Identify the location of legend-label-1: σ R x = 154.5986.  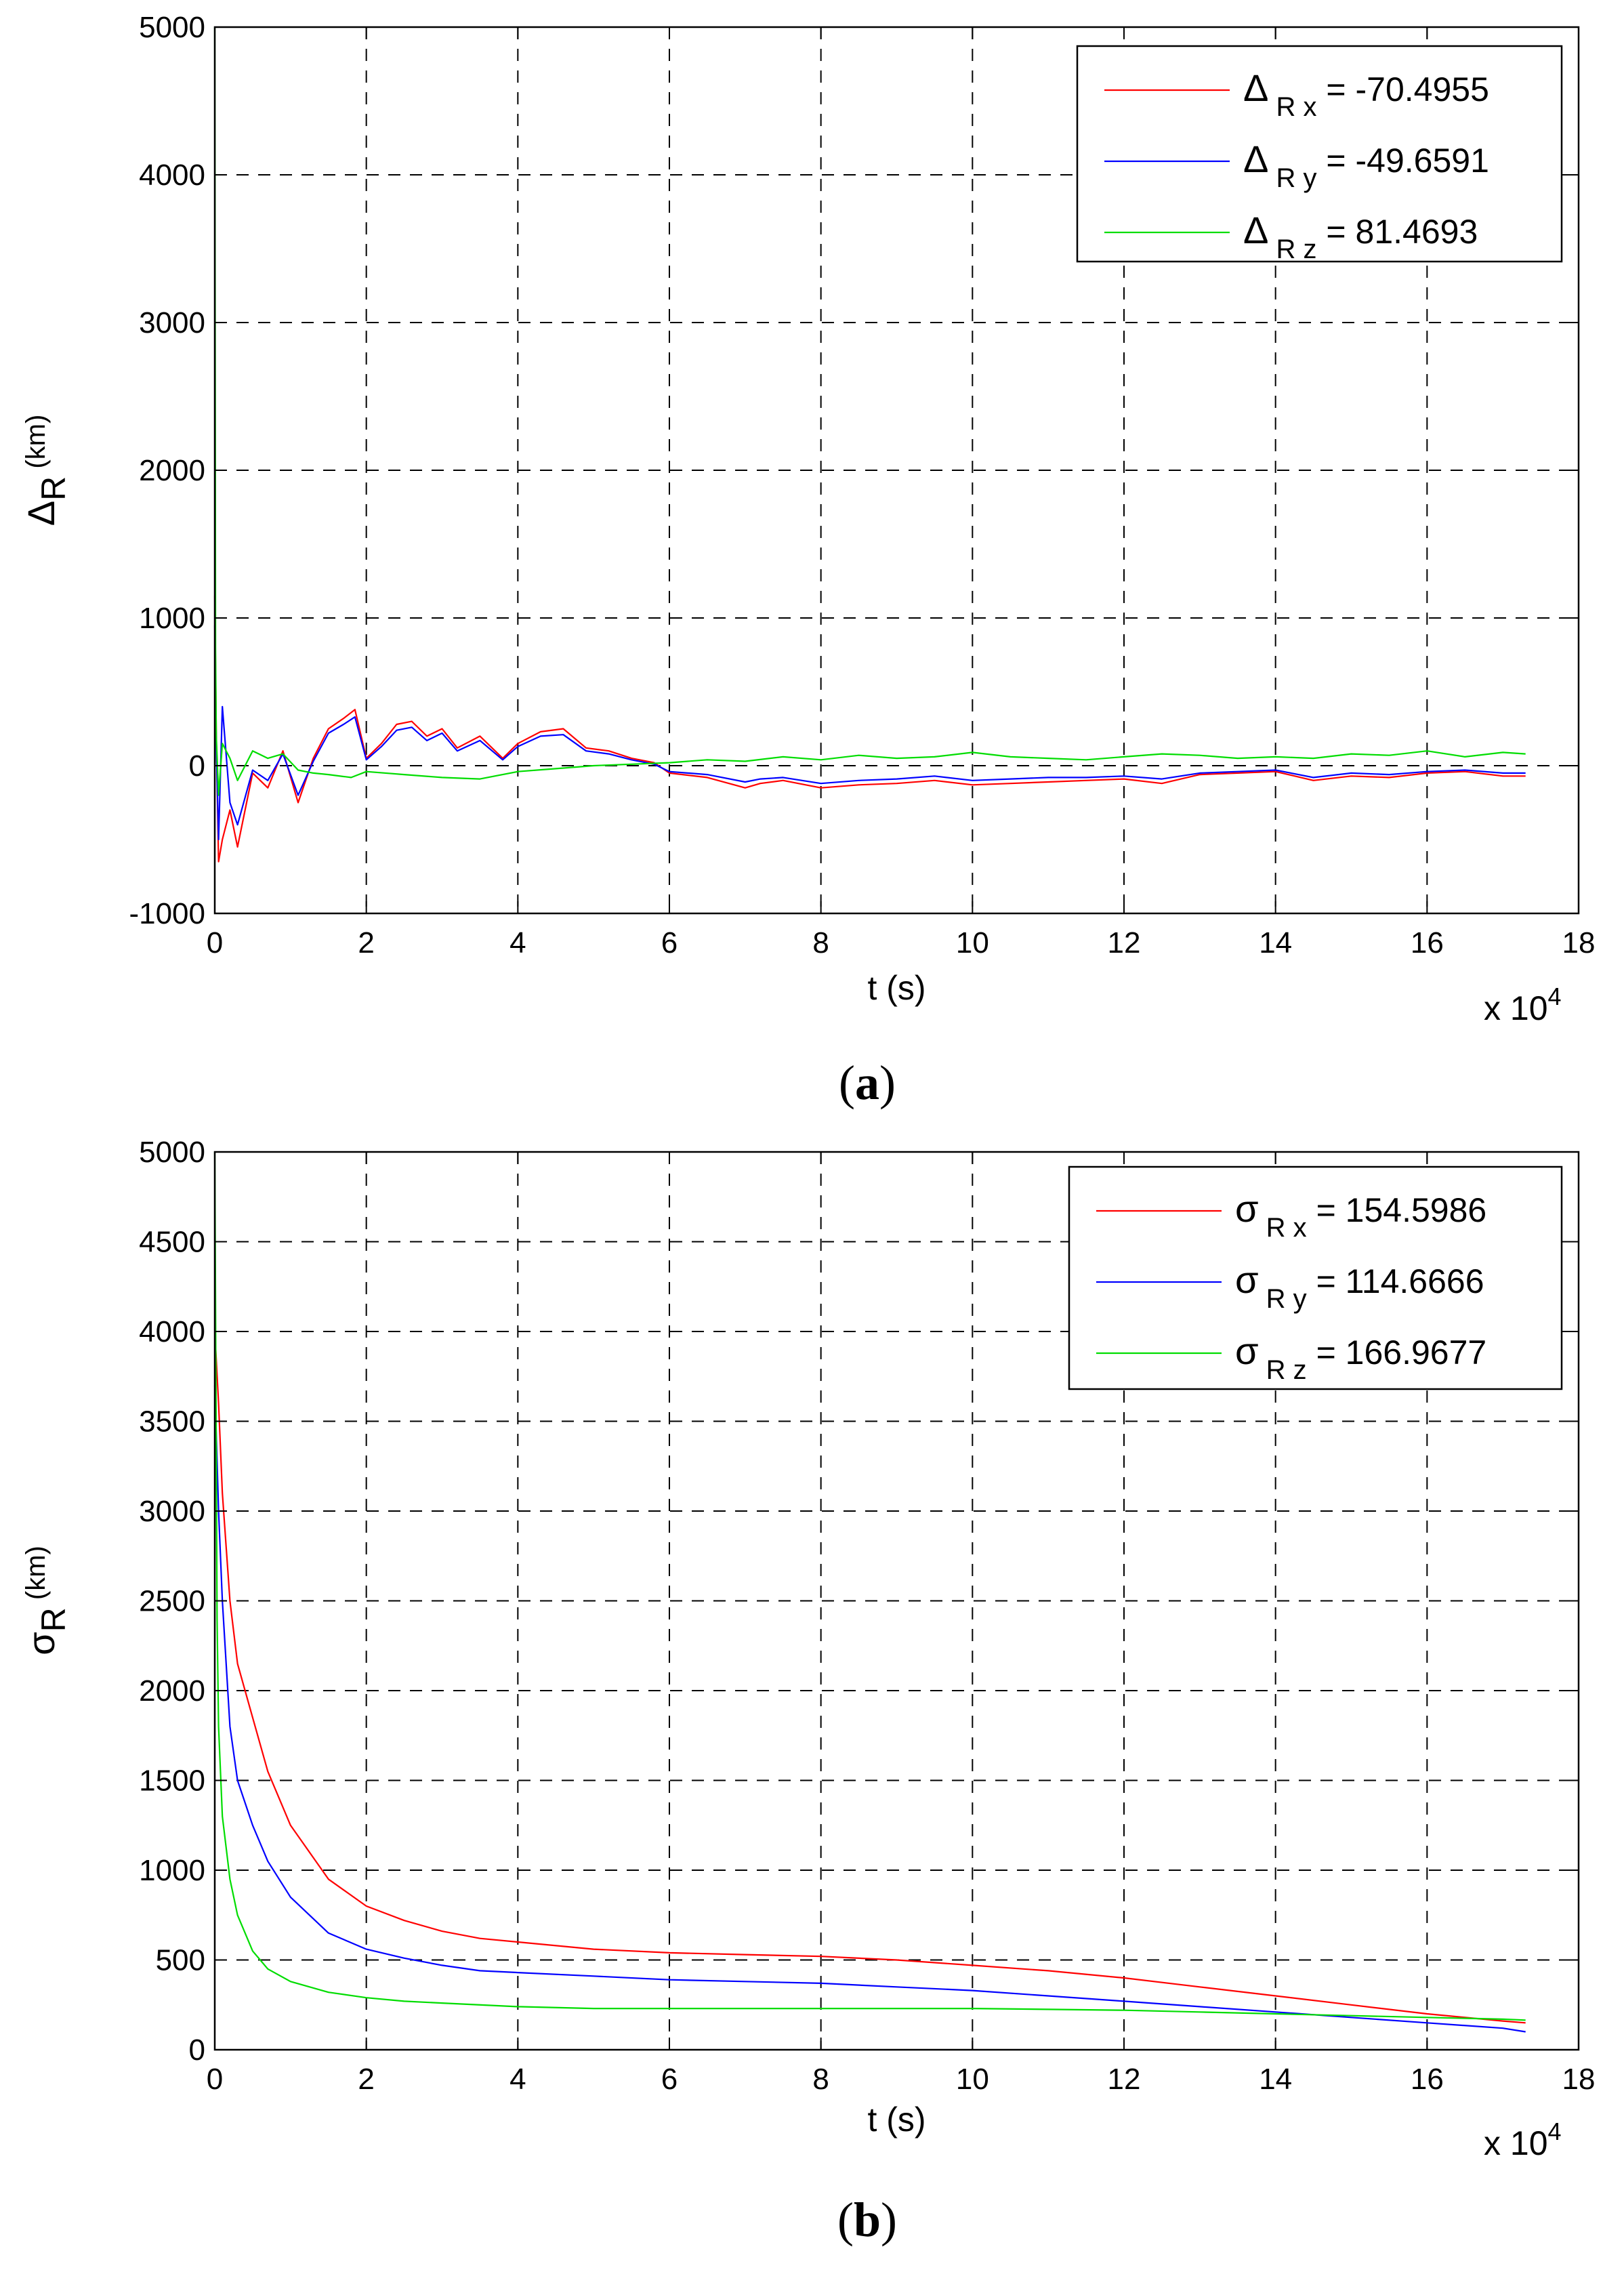
(1360, 1215).